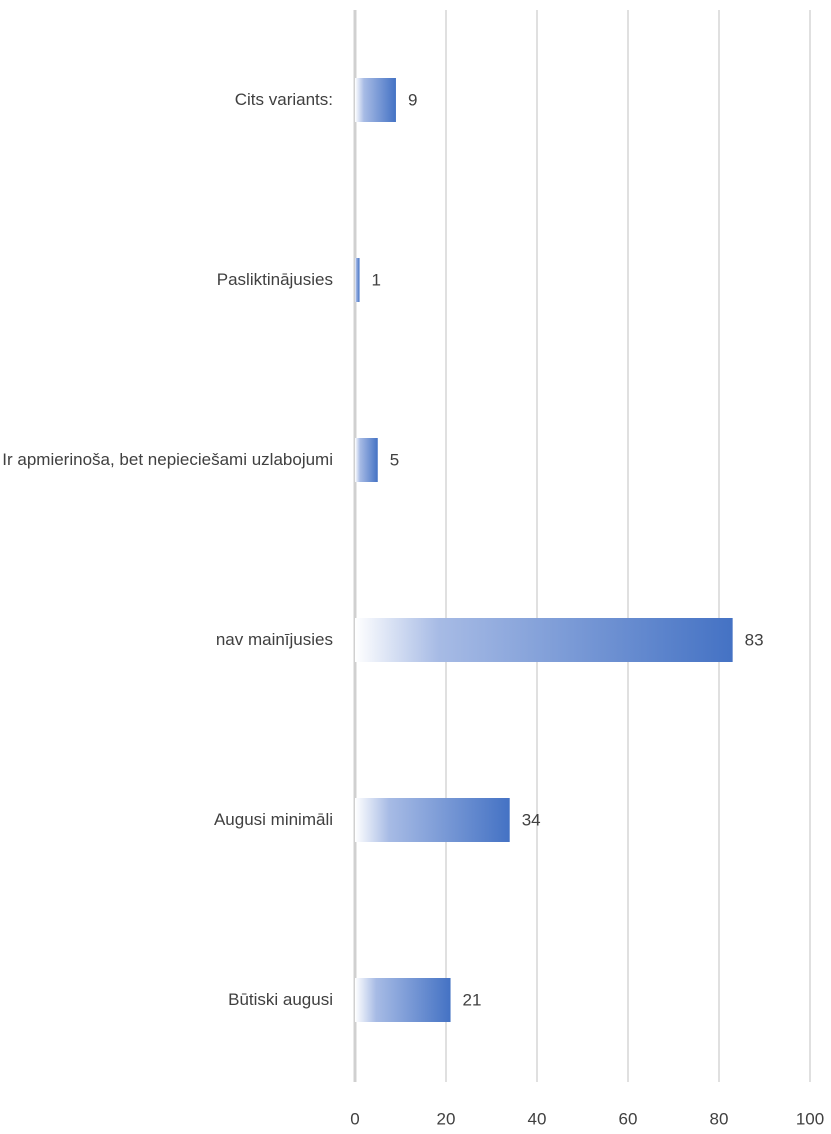 The height and width of the screenshot is (1134, 831). I want to click on y-tick-label: Pasliktinājusies, so click(274, 279).